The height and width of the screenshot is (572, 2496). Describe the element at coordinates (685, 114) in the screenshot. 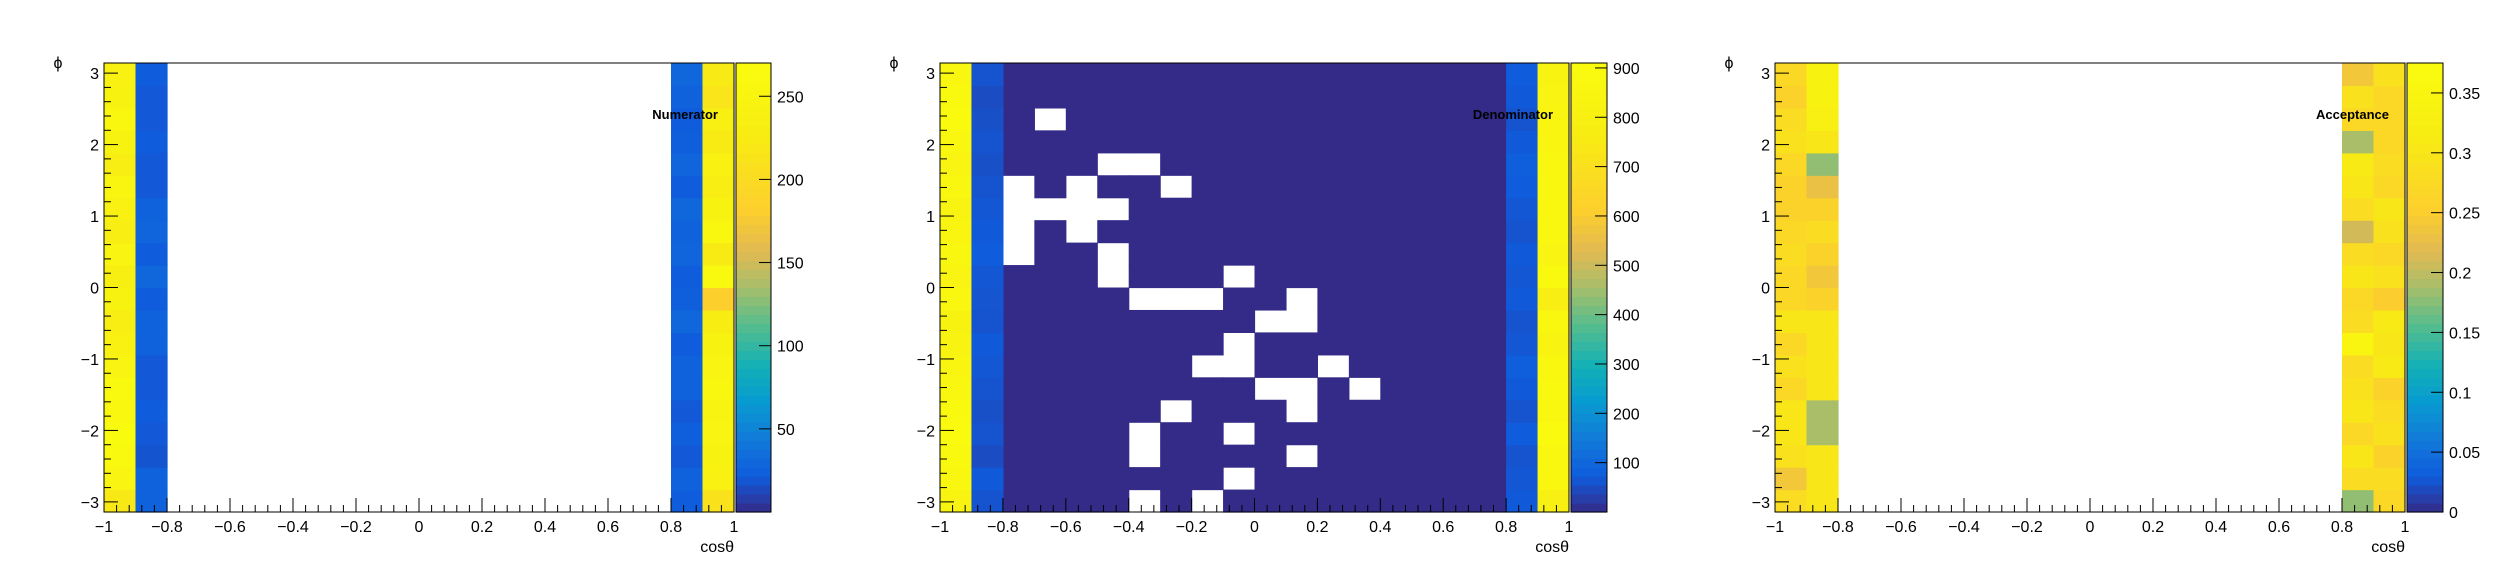

I see `histogram-title: Numerator` at that location.